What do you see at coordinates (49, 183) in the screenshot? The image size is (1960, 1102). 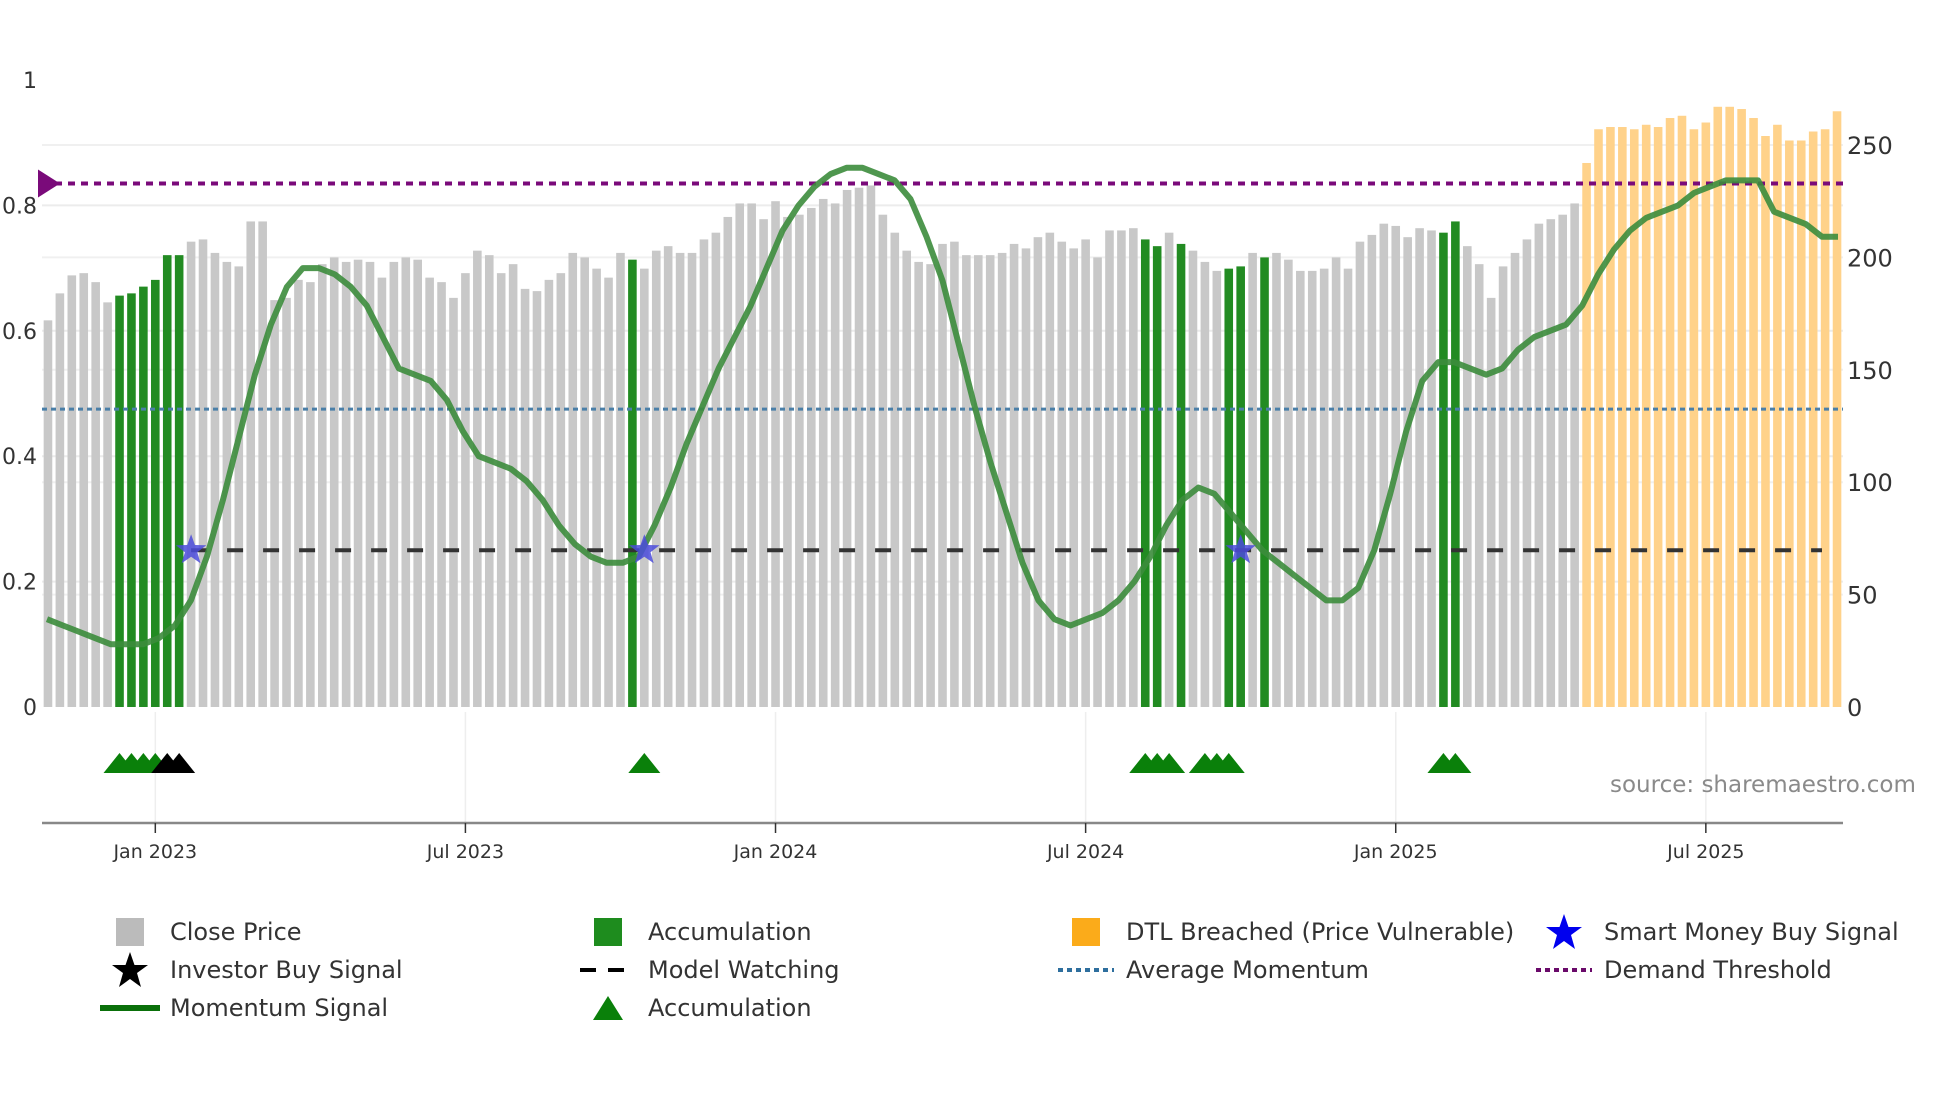 I see `demand-threshold-marker` at bounding box center [49, 183].